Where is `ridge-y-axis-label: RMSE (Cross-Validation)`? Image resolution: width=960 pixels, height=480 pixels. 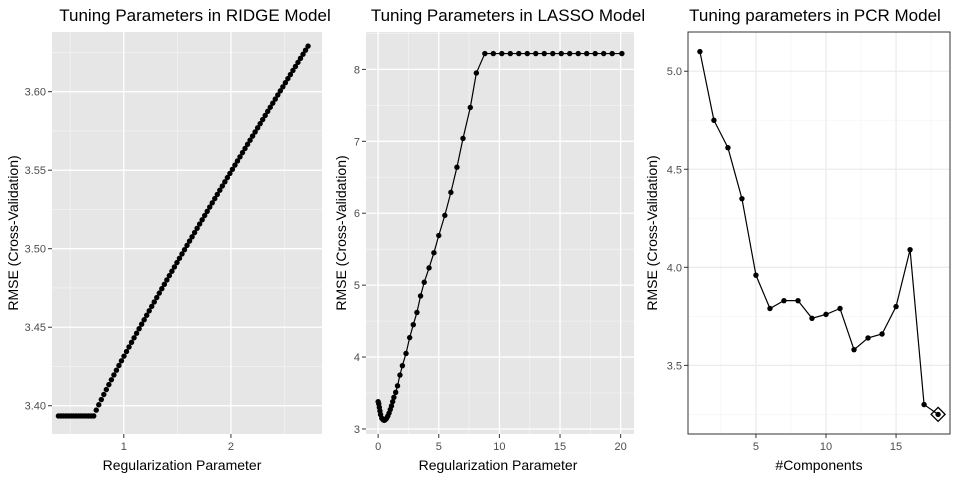
ridge-y-axis-label: RMSE (Cross-Validation) is located at coordinates (13, 232).